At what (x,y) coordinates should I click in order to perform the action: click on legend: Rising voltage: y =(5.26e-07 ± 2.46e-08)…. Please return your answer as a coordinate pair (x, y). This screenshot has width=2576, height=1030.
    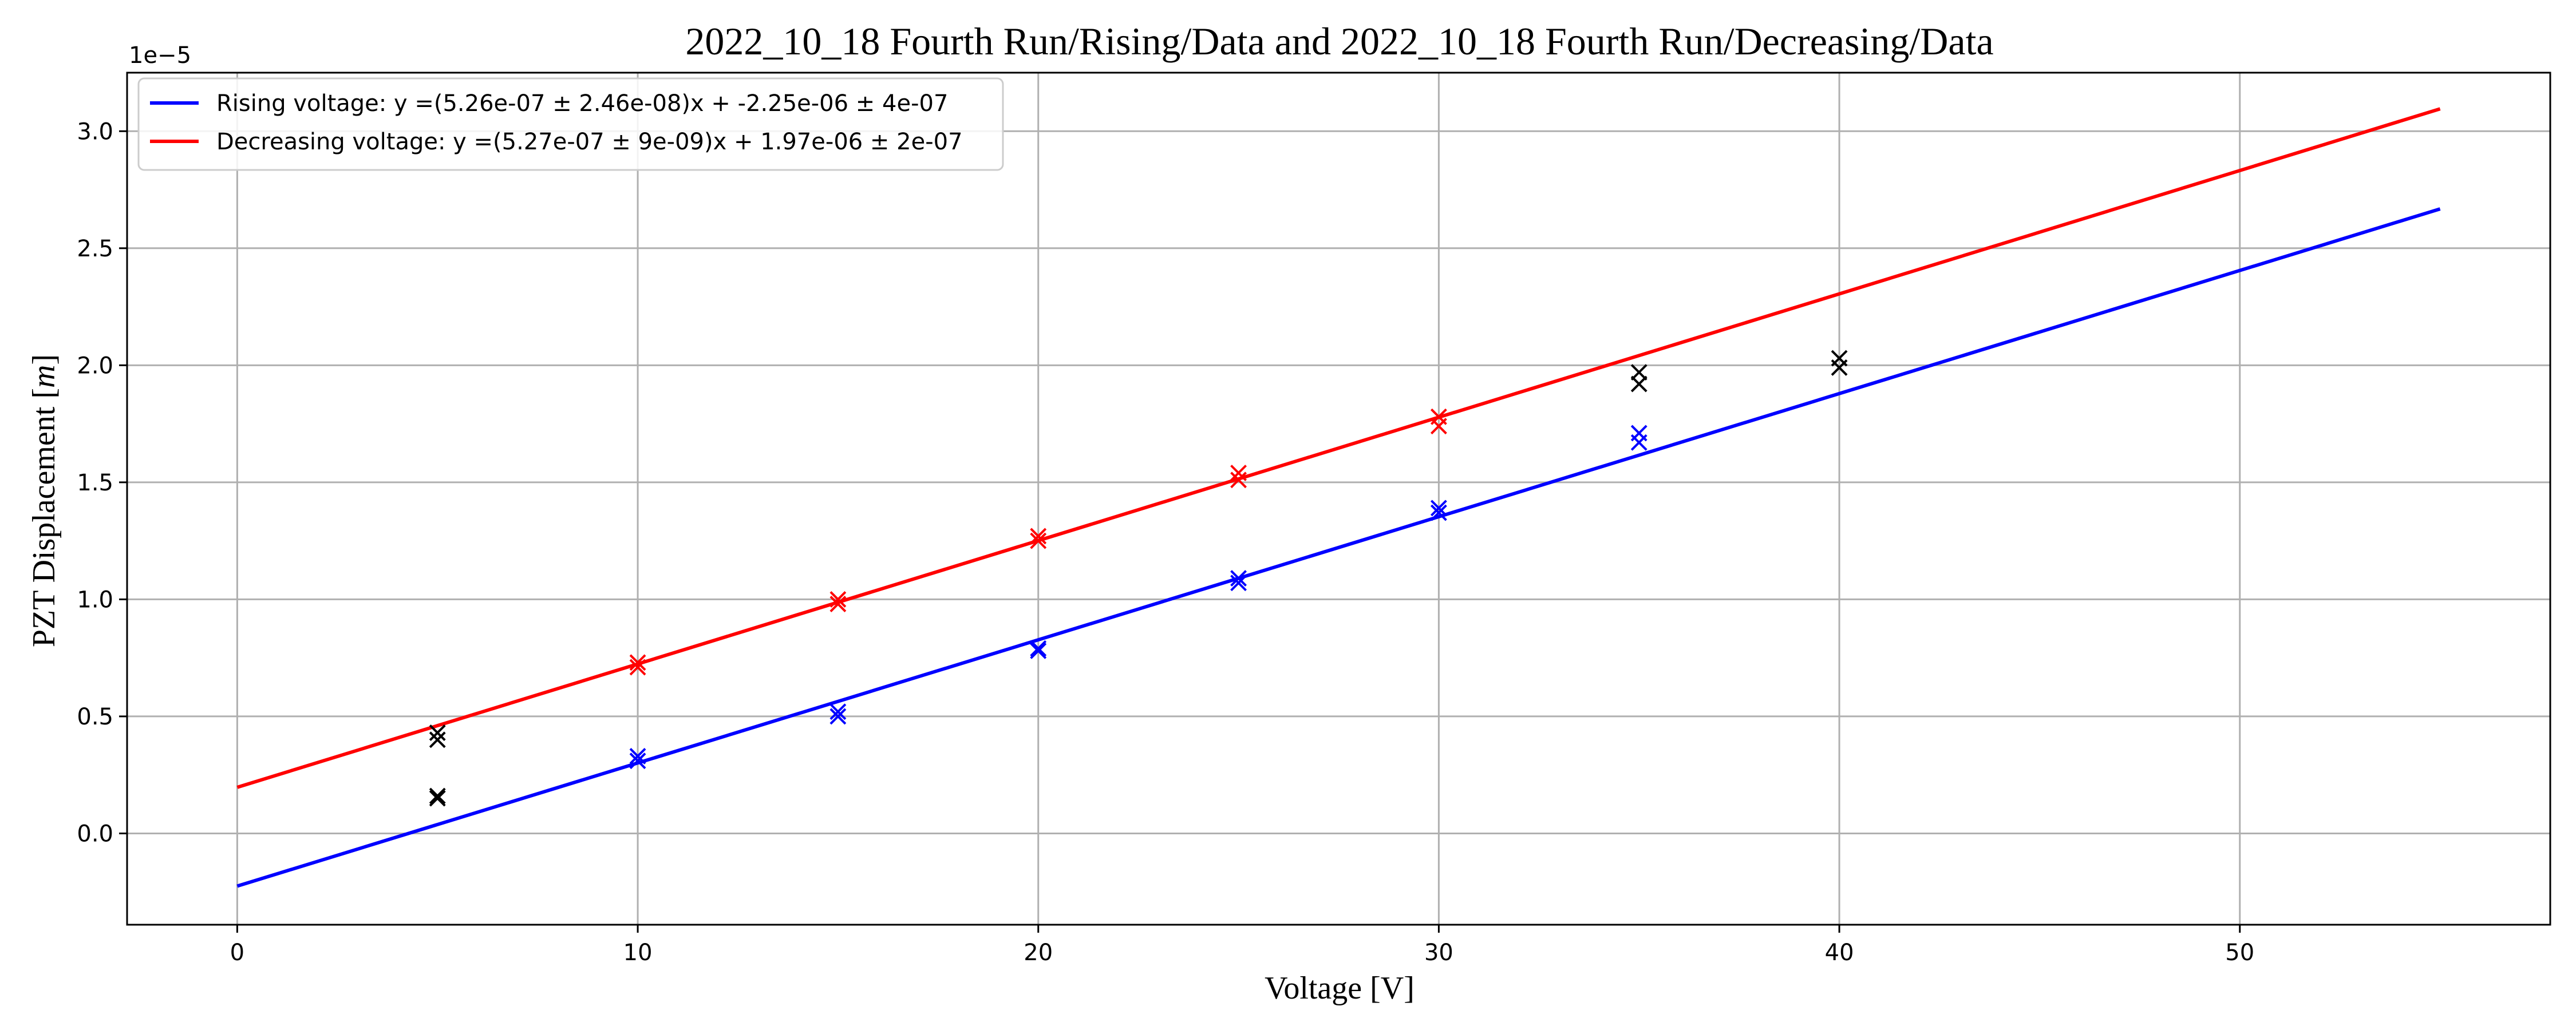
    Looking at the image, I should click on (570, 124).